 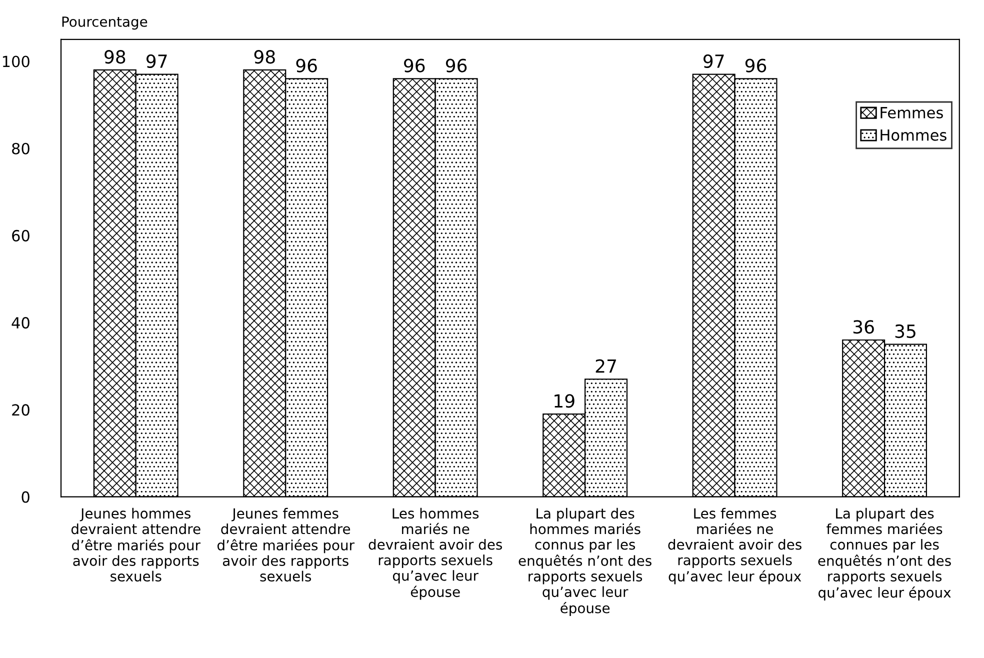 I want to click on data-label: 36, so click(x=863, y=327).